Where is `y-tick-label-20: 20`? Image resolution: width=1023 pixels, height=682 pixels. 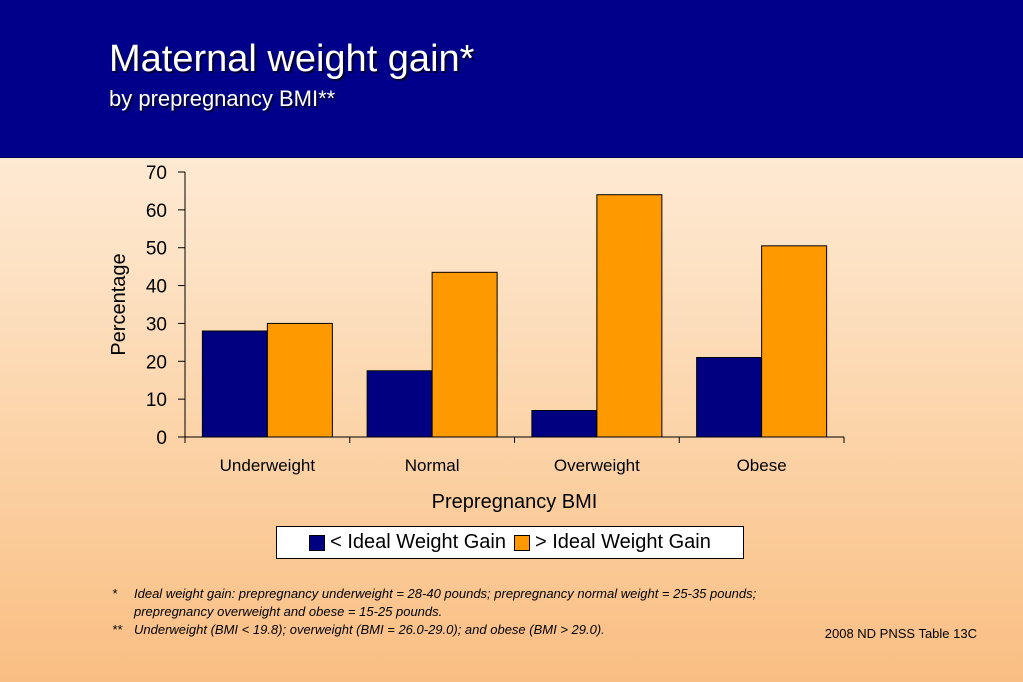 y-tick-label-20: 20 is located at coordinates (156, 362).